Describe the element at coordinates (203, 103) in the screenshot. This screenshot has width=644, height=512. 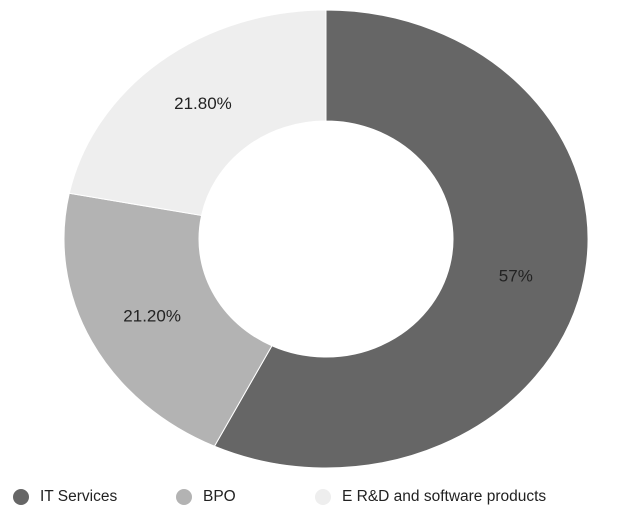
I see `data-label: 21.80%` at that location.